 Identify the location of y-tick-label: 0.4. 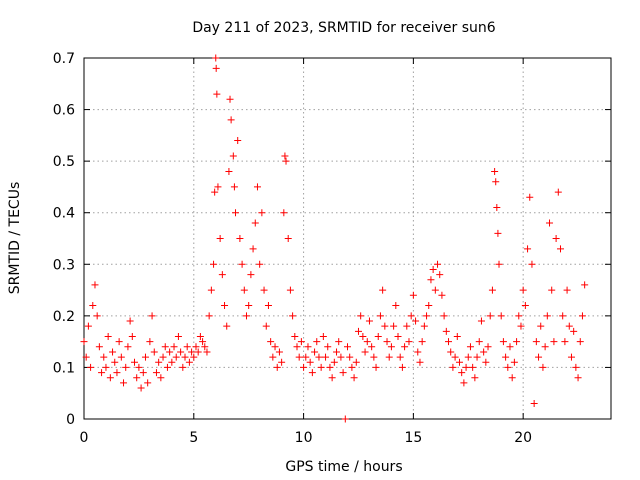
(64, 214).